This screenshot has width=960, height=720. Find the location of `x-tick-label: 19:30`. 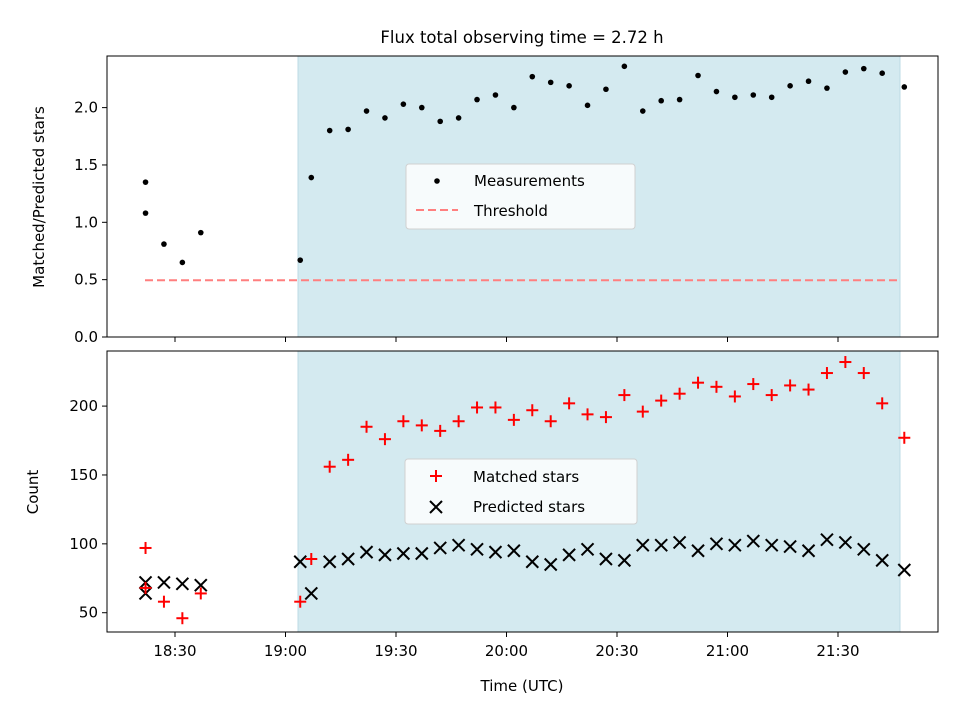

x-tick-label: 19:30 is located at coordinates (395, 651).